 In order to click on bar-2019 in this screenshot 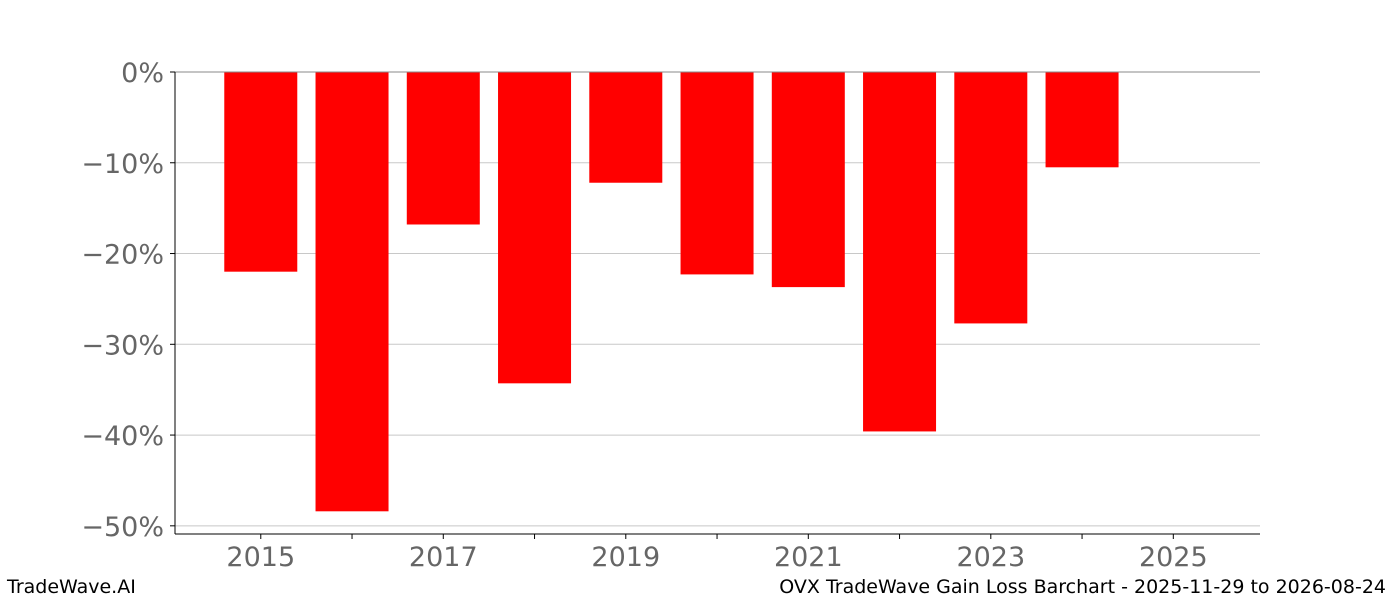, I will do `click(626, 127)`.